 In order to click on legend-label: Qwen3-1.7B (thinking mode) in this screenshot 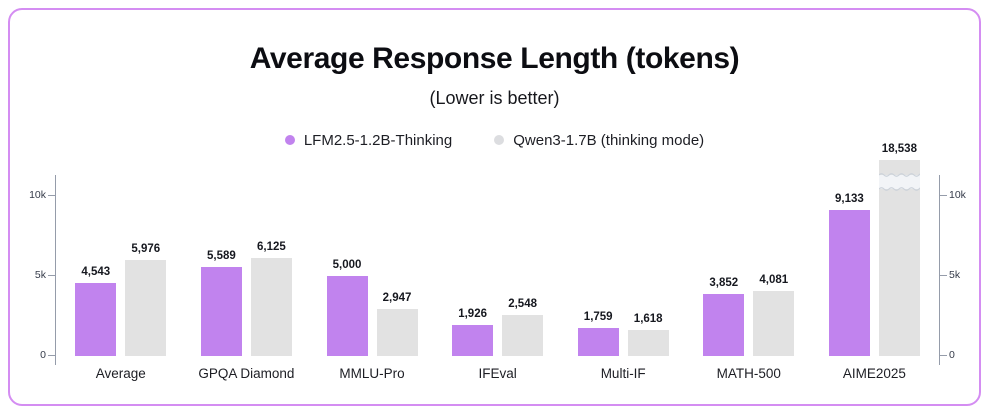, I will do `click(609, 140)`.